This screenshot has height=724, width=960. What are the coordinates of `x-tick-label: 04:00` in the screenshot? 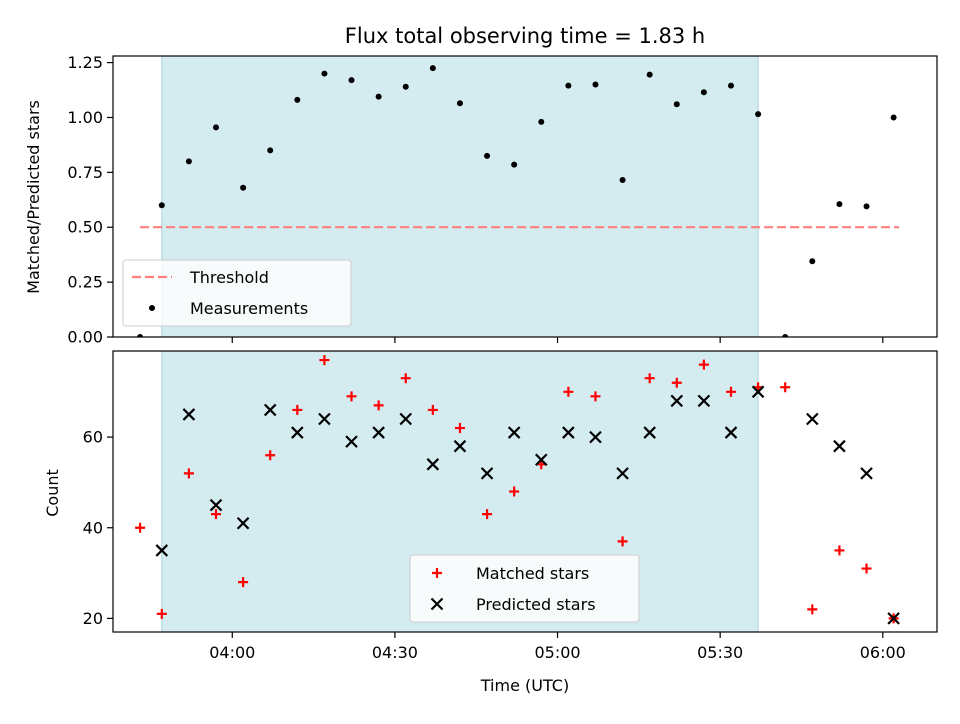 It's located at (232, 652).